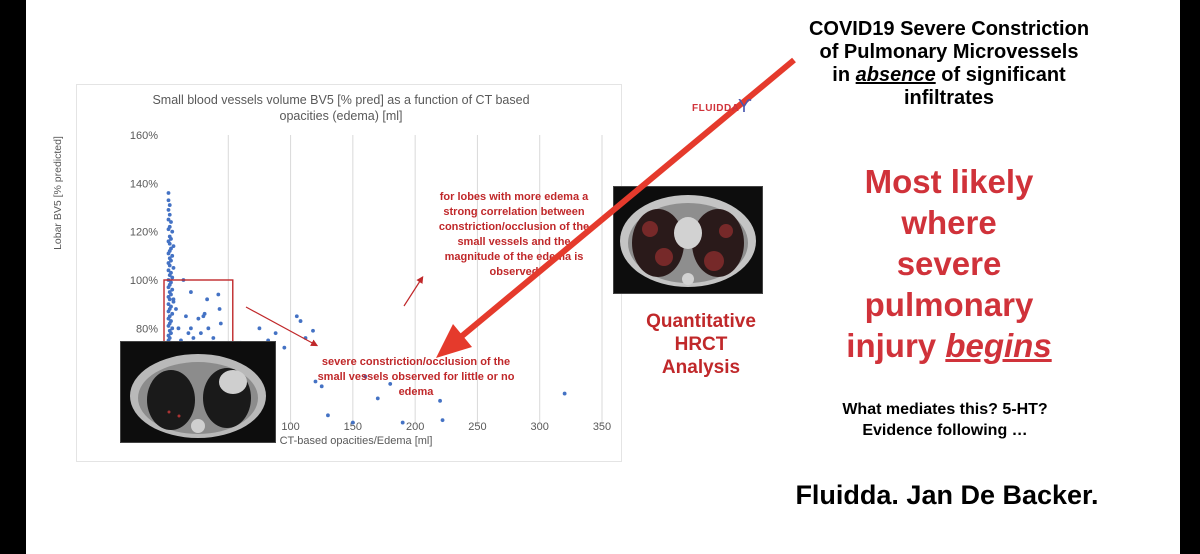 Image resolution: width=1200 pixels, height=554 pixels. Describe the element at coordinates (701, 344) in the screenshot. I see `hrct-label: Quantitative HRCT Analysis` at that location.